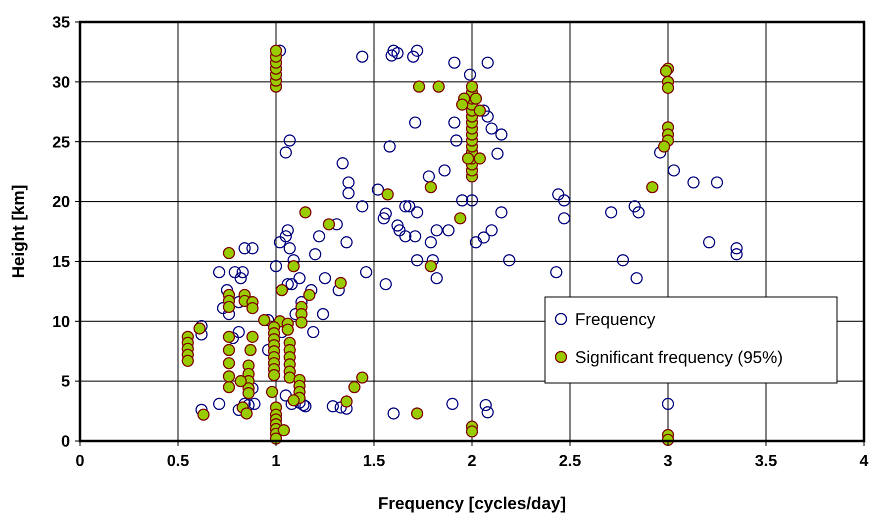  I want to click on x-tick-label: 1, so click(276, 461).